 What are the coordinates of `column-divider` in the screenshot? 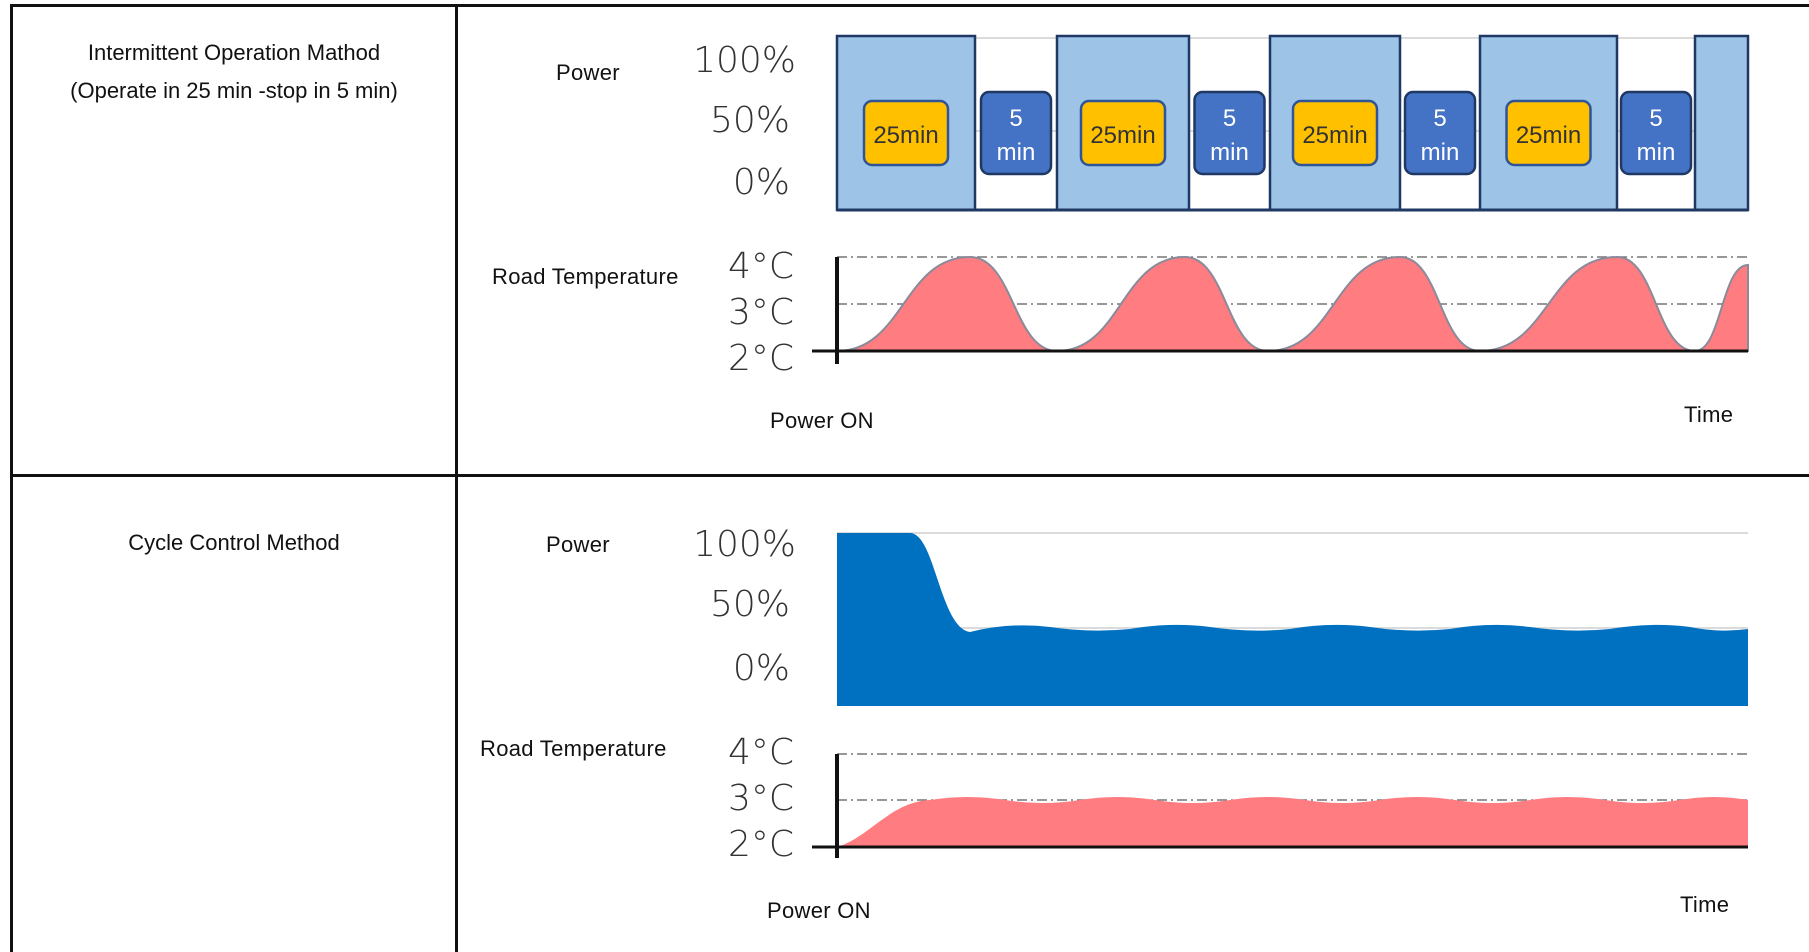 It's located at (456, 478).